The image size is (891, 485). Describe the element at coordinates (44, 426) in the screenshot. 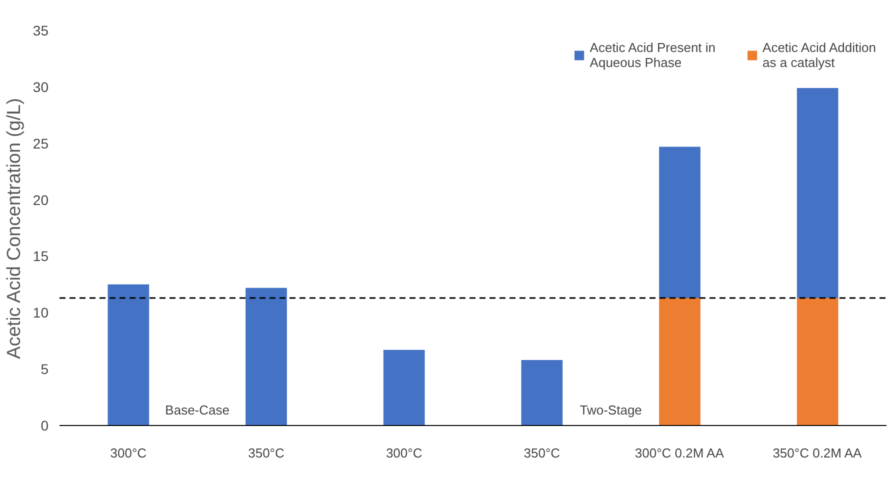

I see `y-tick-label: 0` at that location.